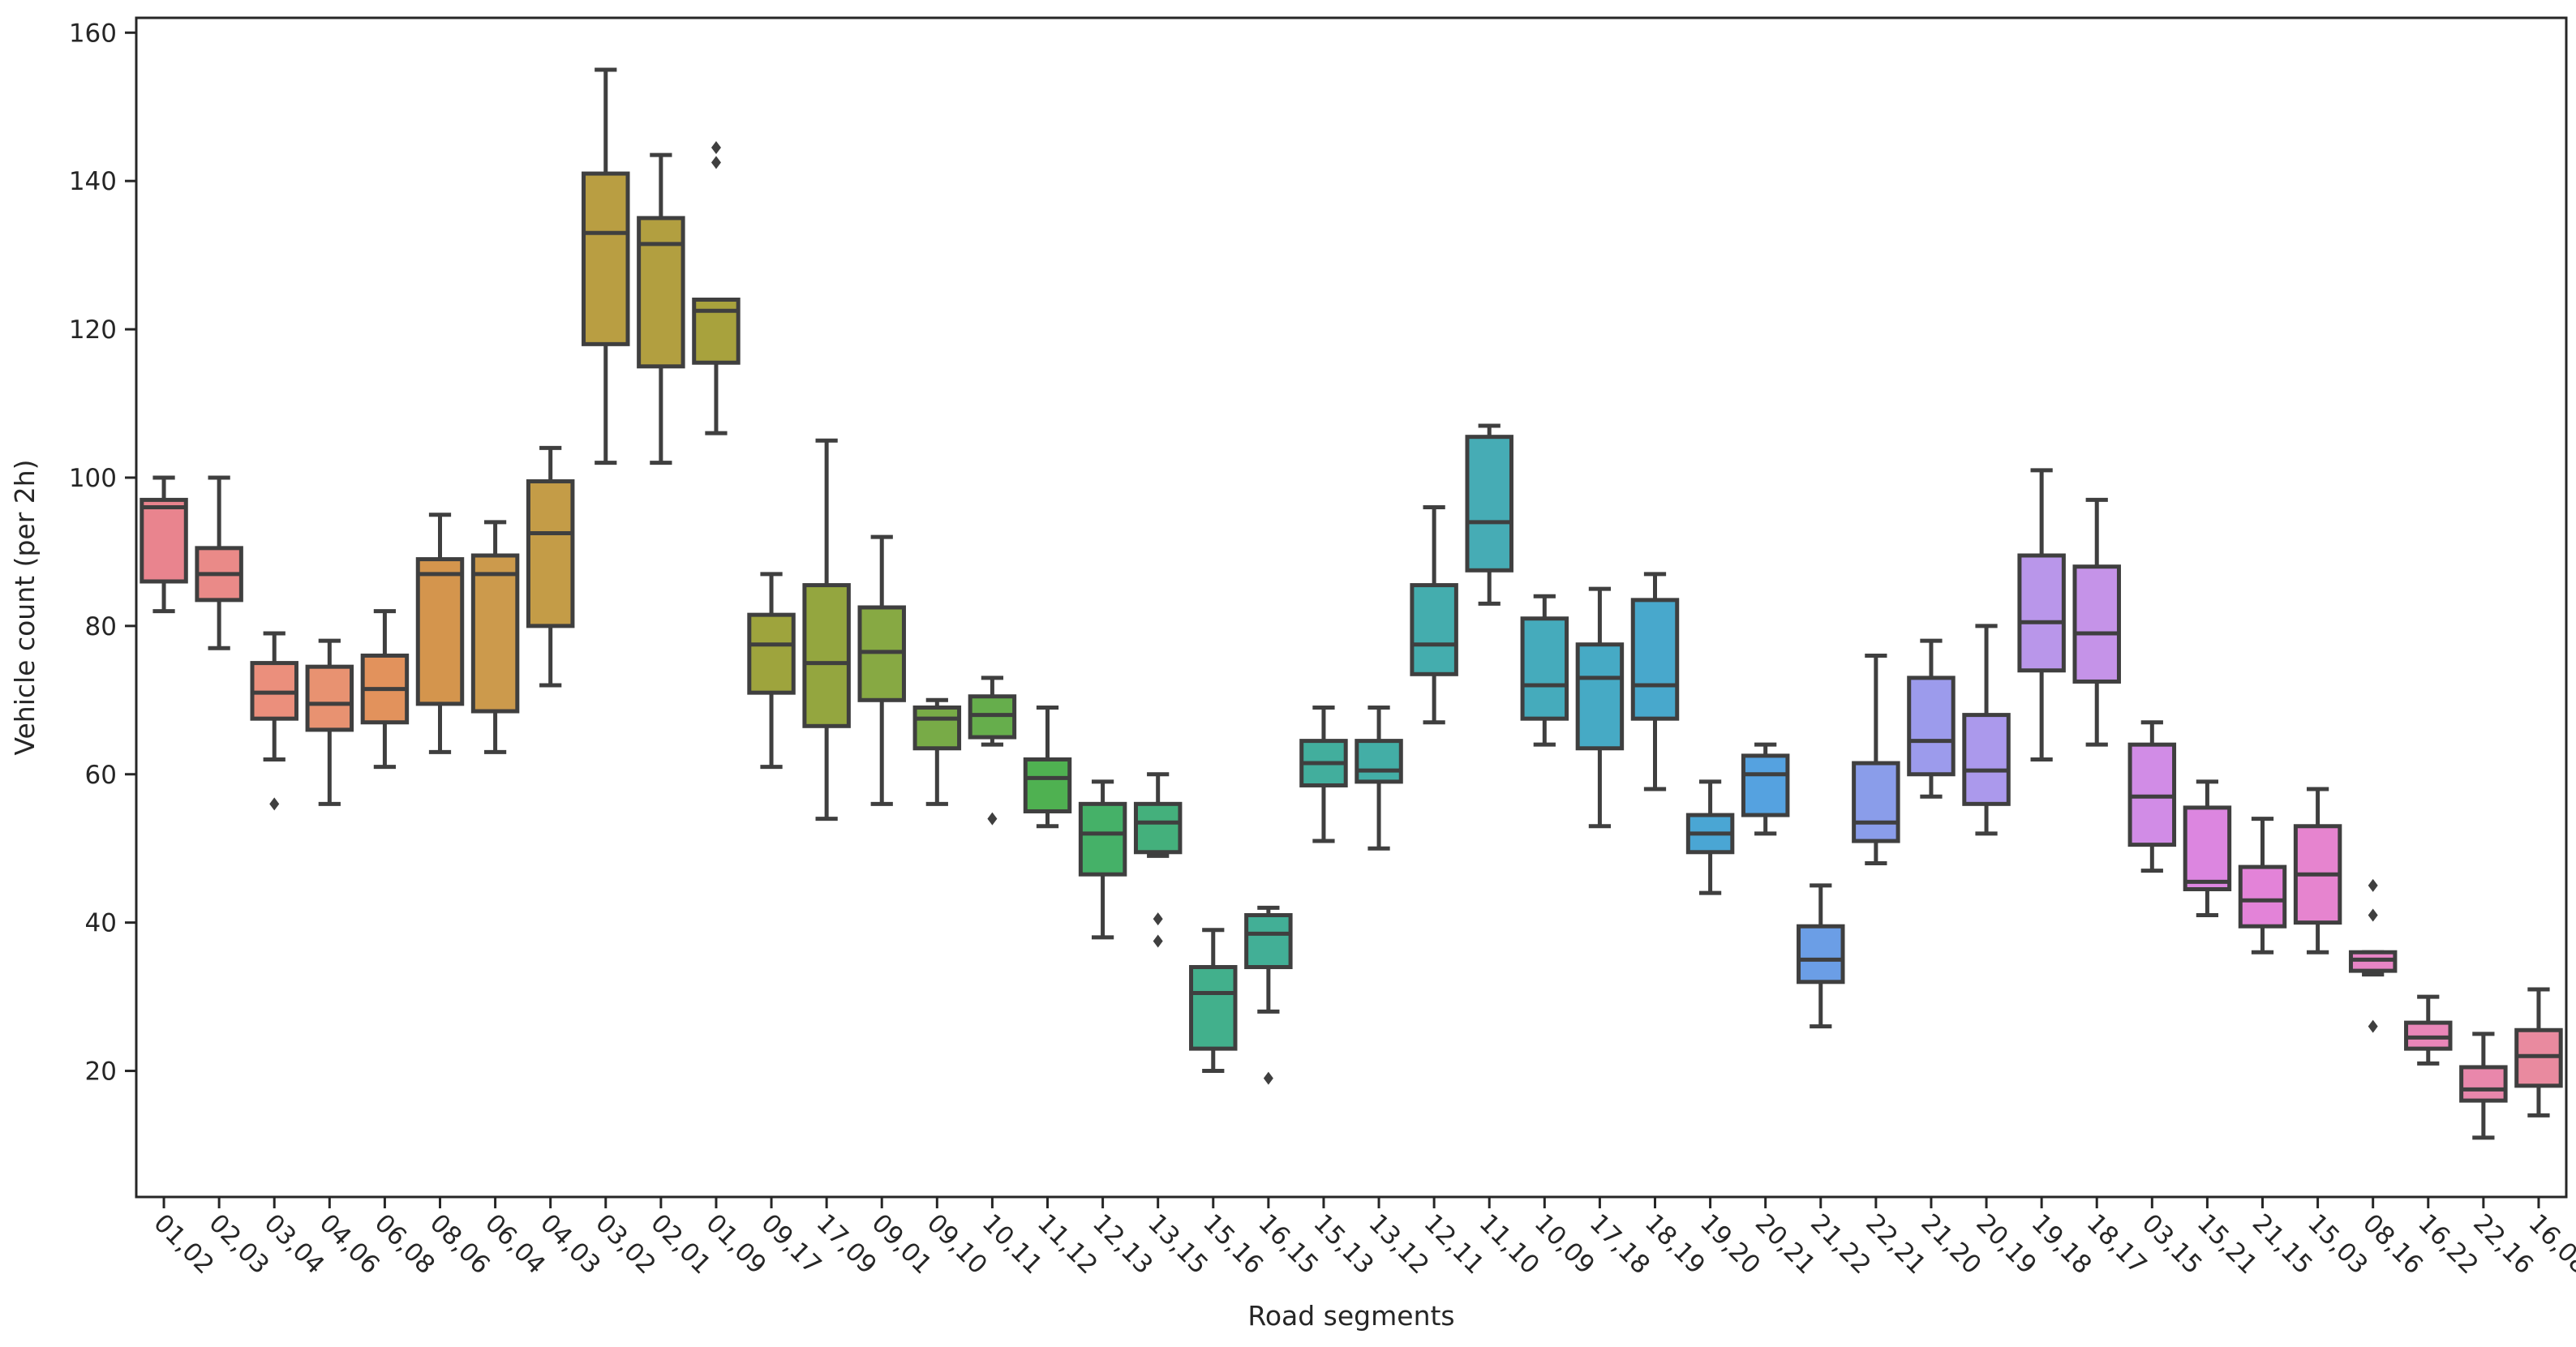 Image resolution: width=2576 pixels, height=1347 pixels. What do you see at coordinates (2503, 1244) in the screenshot?
I see `x-tick-label: 22,16` at bounding box center [2503, 1244].